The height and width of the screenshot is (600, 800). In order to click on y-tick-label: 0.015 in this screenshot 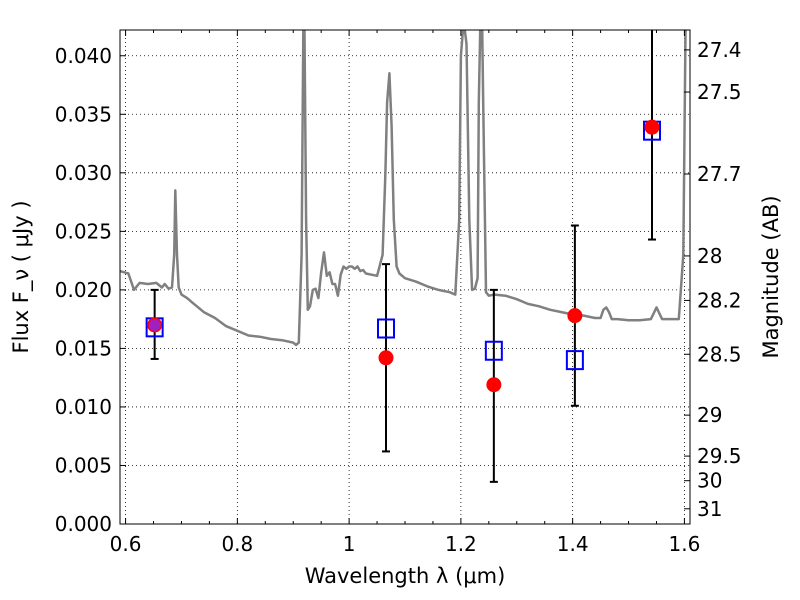, I will do `click(83, 348)`.